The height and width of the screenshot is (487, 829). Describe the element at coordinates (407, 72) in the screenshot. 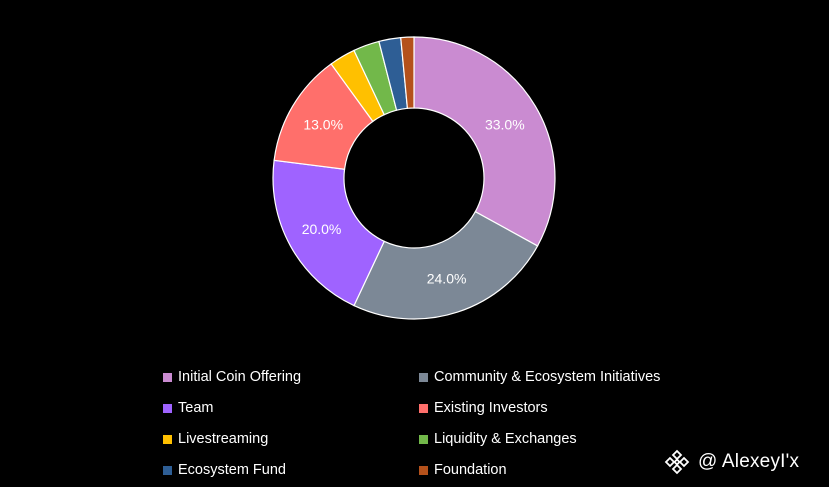

I see `slice-foundation` at that location.